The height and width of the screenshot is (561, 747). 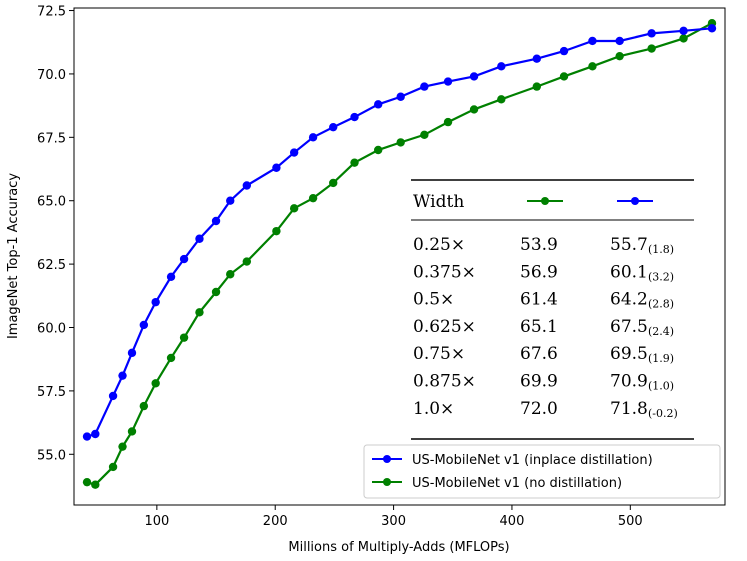 I want to click on table-cell-inplace: 69.5, so click(x=629, y=354).